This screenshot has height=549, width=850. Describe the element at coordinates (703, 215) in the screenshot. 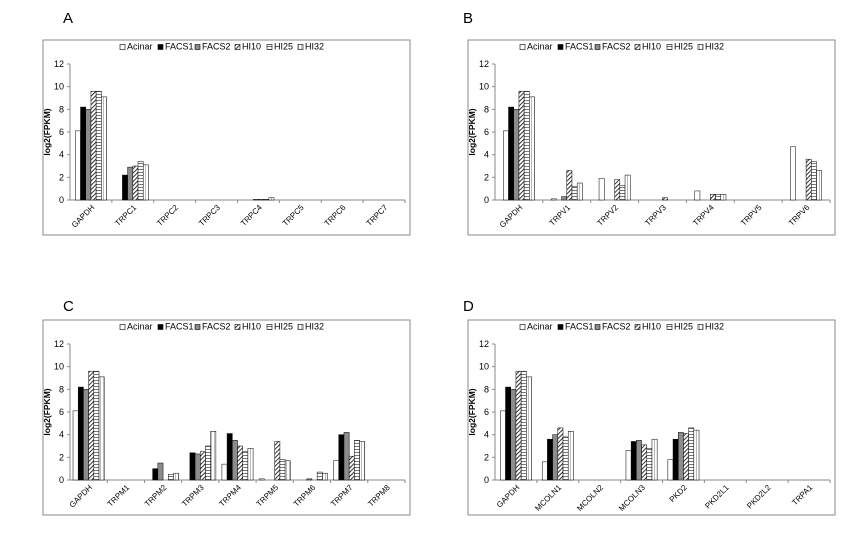

I see `x-tick-label: TRPV4` at that location.